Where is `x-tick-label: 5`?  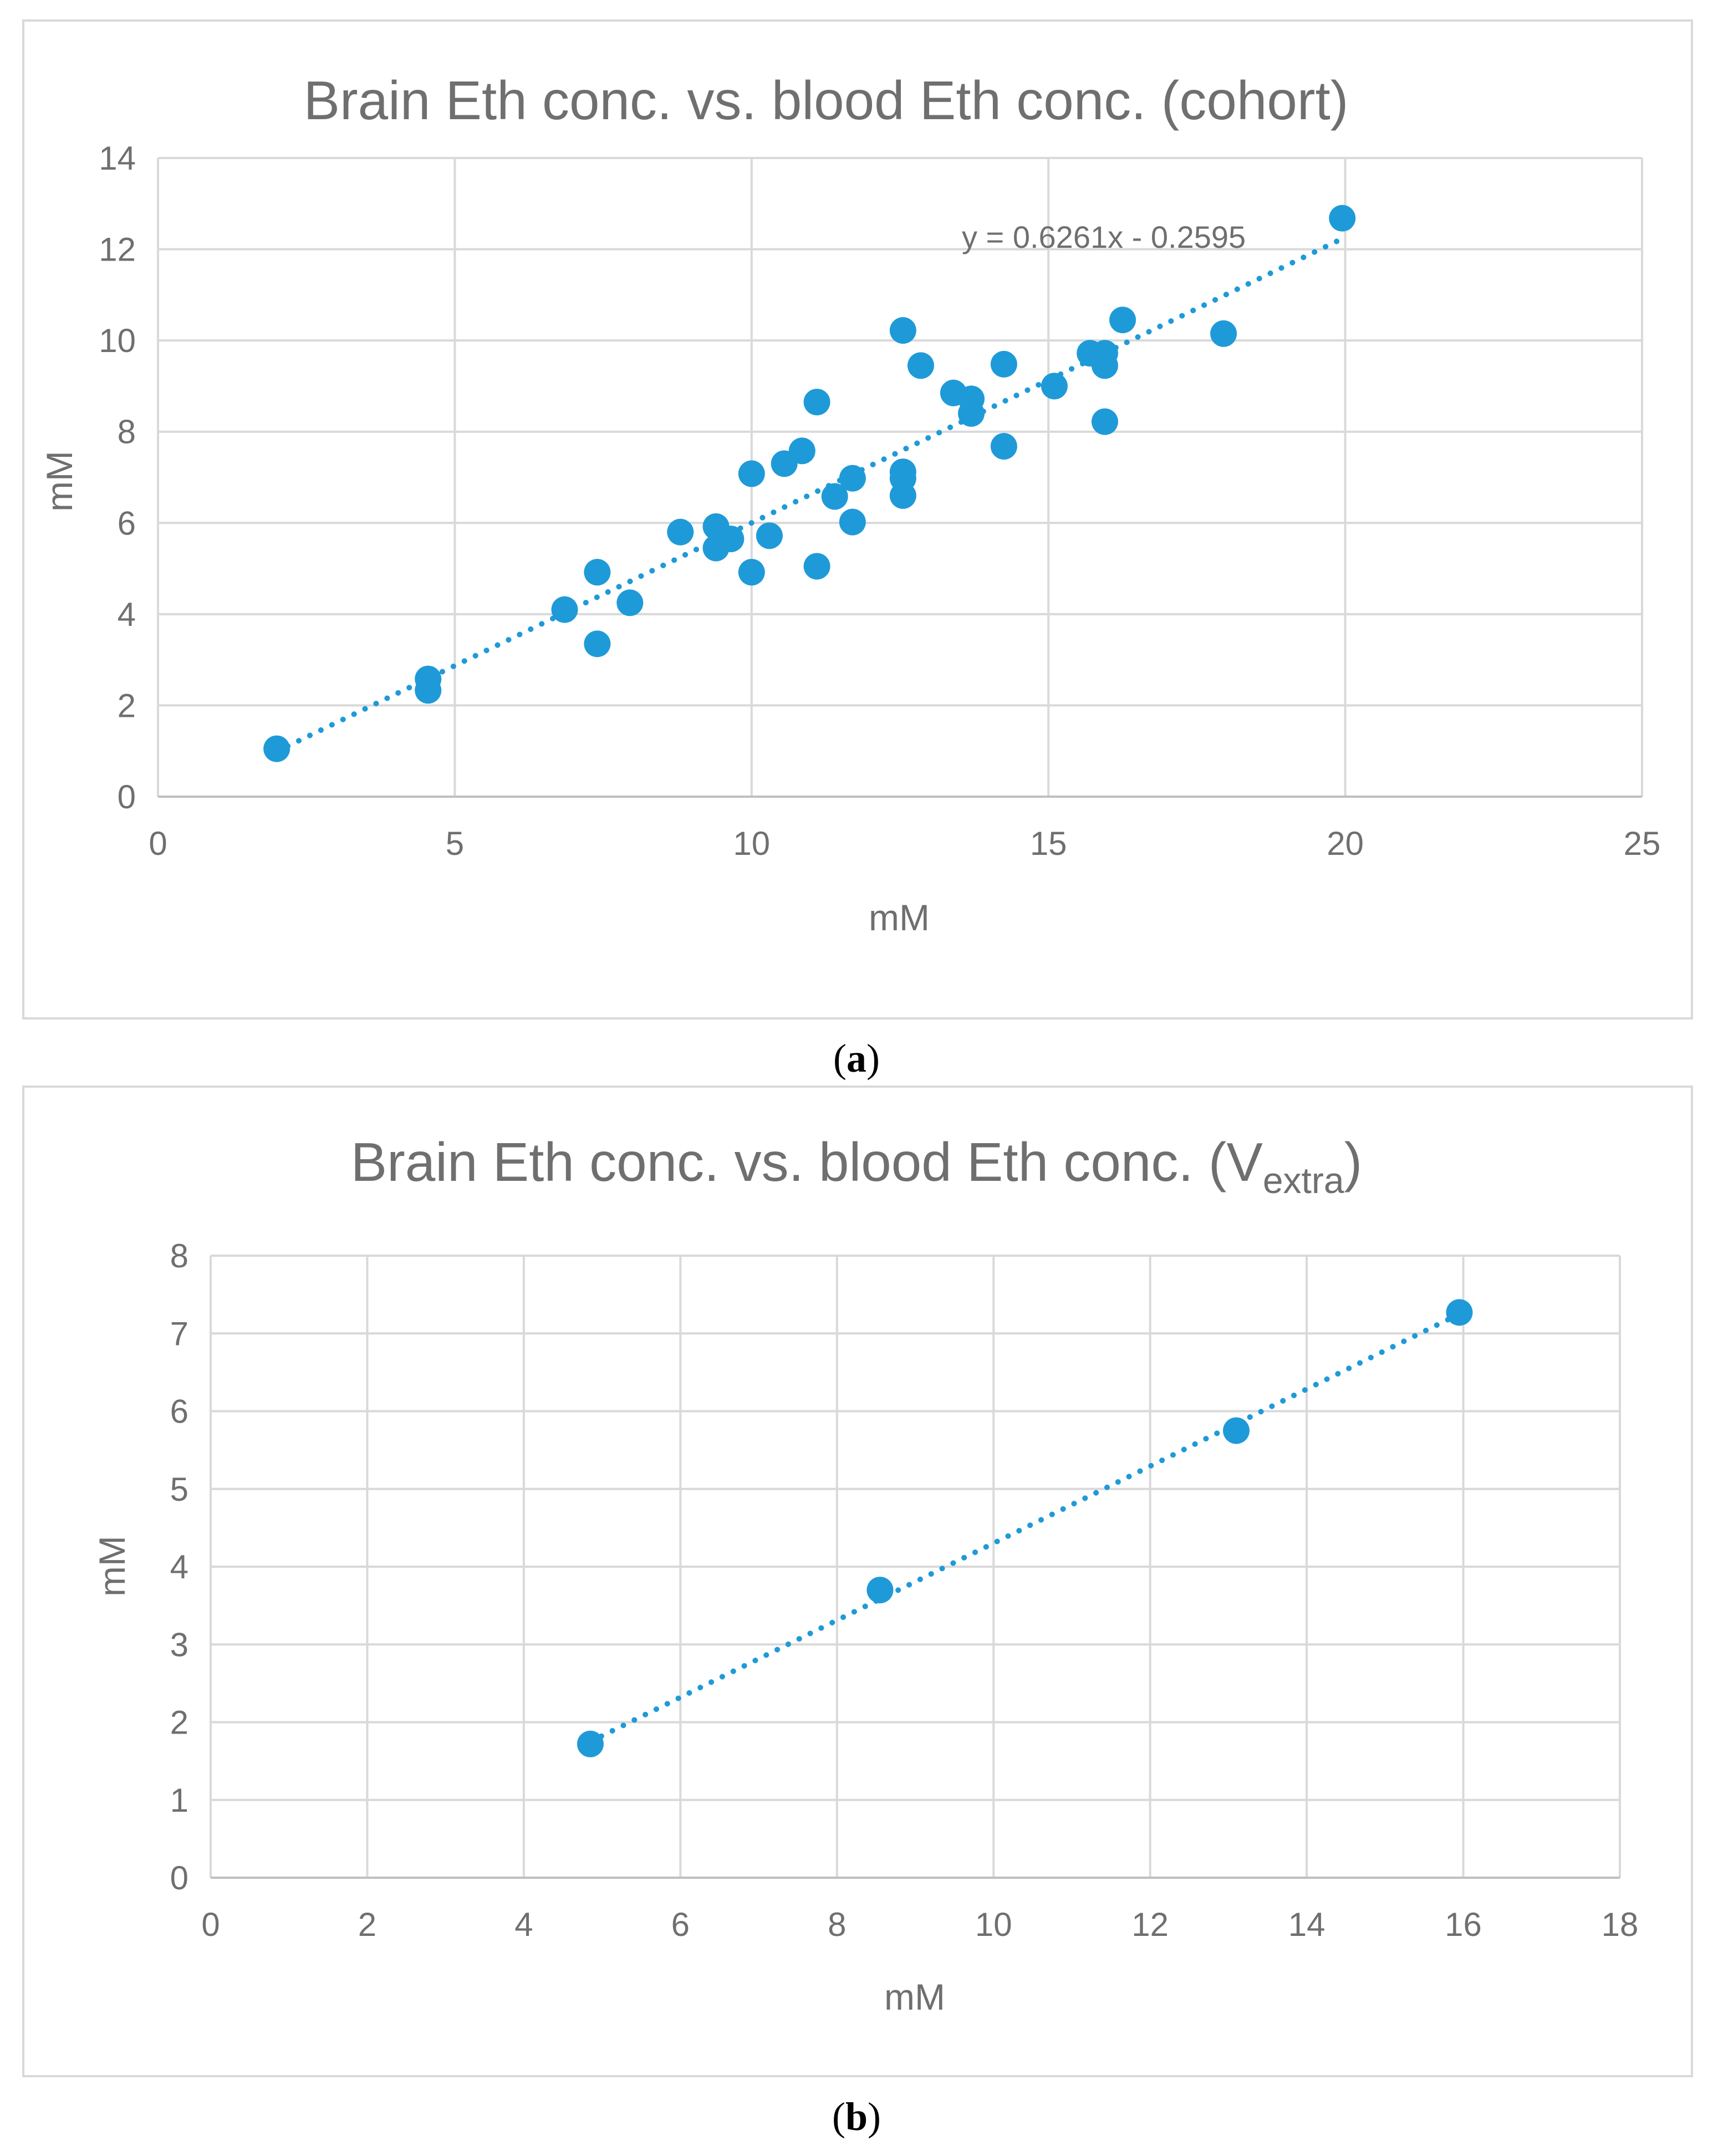
x-tick-label: 5 is located at coordinates (455, 843).